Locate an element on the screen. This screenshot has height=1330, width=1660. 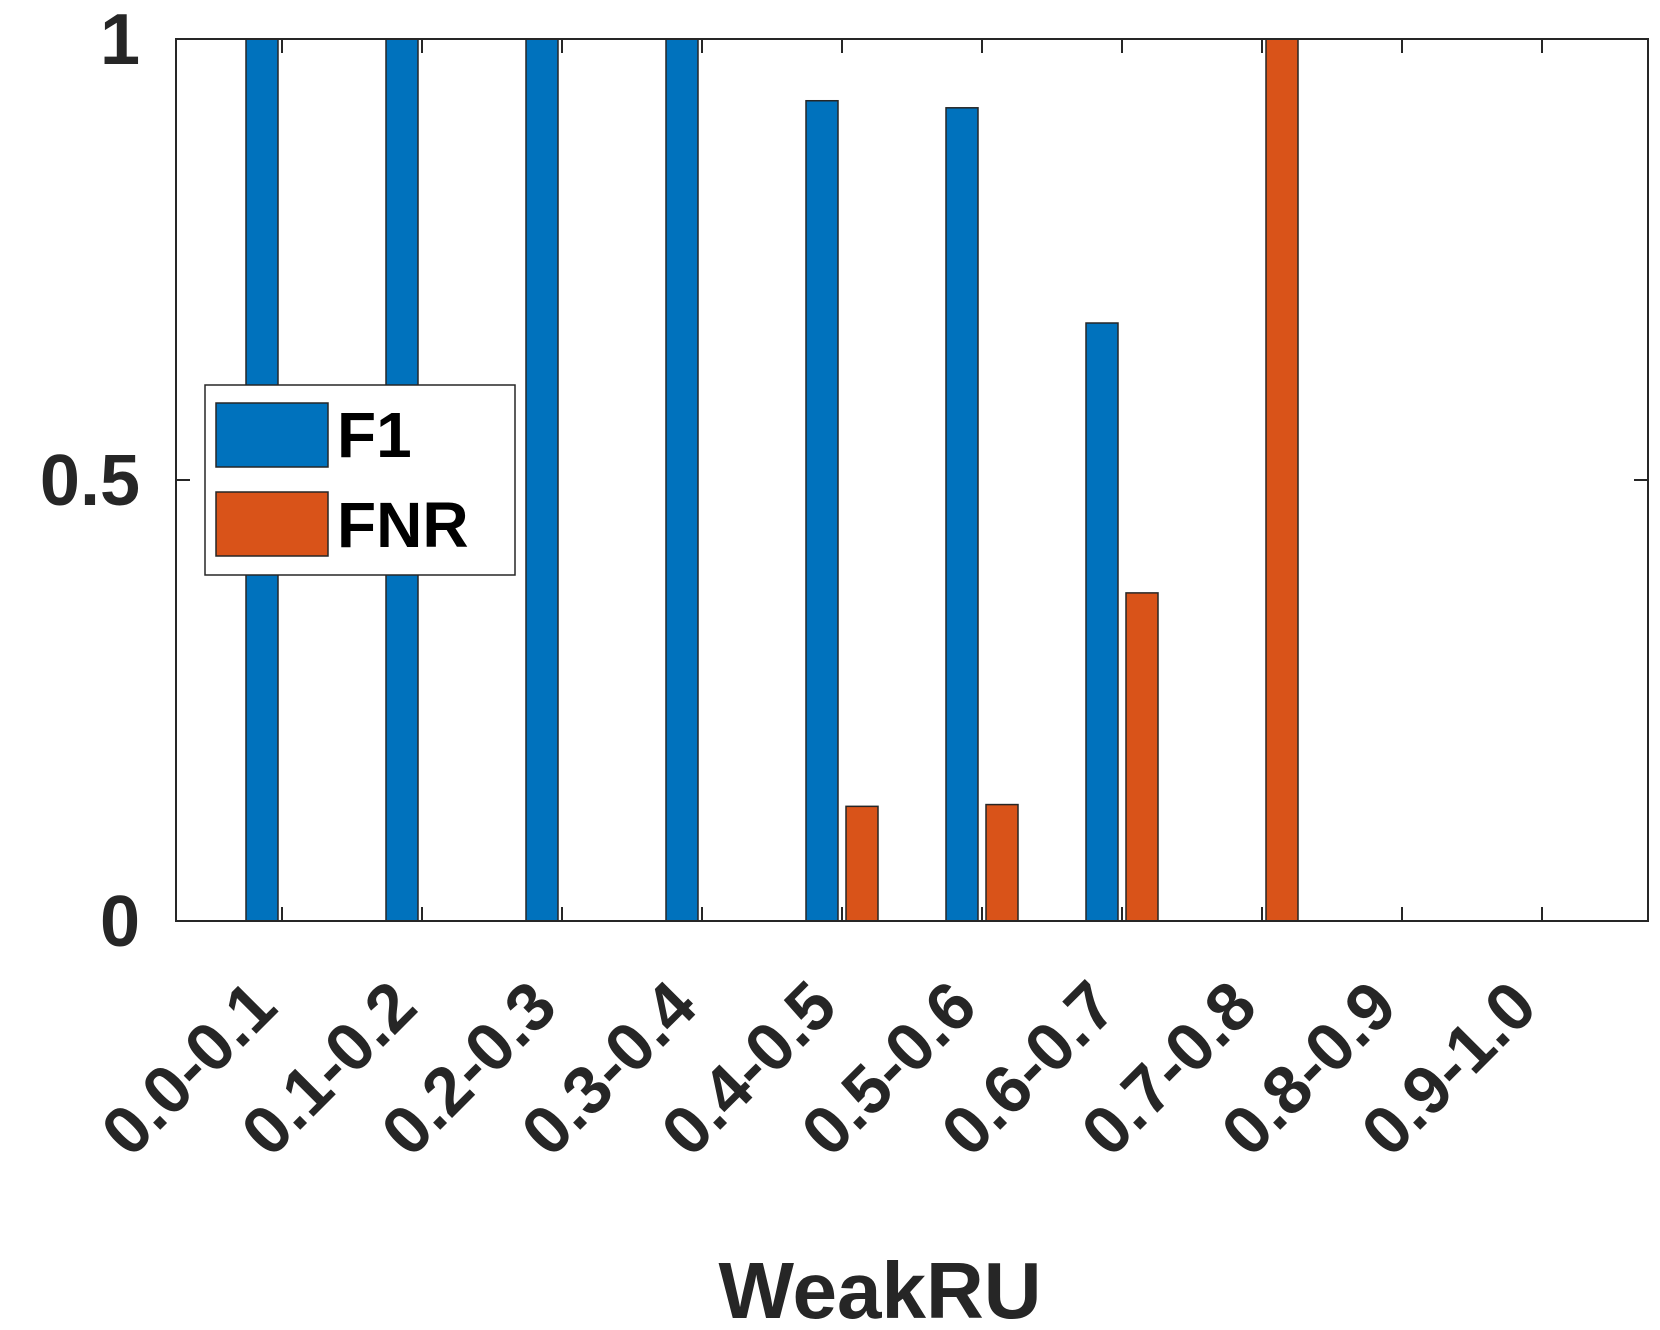
bar-f1-0.6-0.7 is located at coordinates (1102, 622).